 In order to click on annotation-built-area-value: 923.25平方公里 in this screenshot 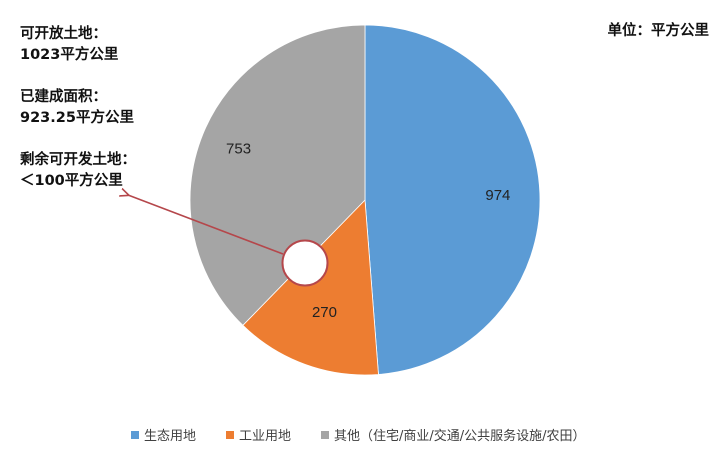, I will do `click(77, 118)`.